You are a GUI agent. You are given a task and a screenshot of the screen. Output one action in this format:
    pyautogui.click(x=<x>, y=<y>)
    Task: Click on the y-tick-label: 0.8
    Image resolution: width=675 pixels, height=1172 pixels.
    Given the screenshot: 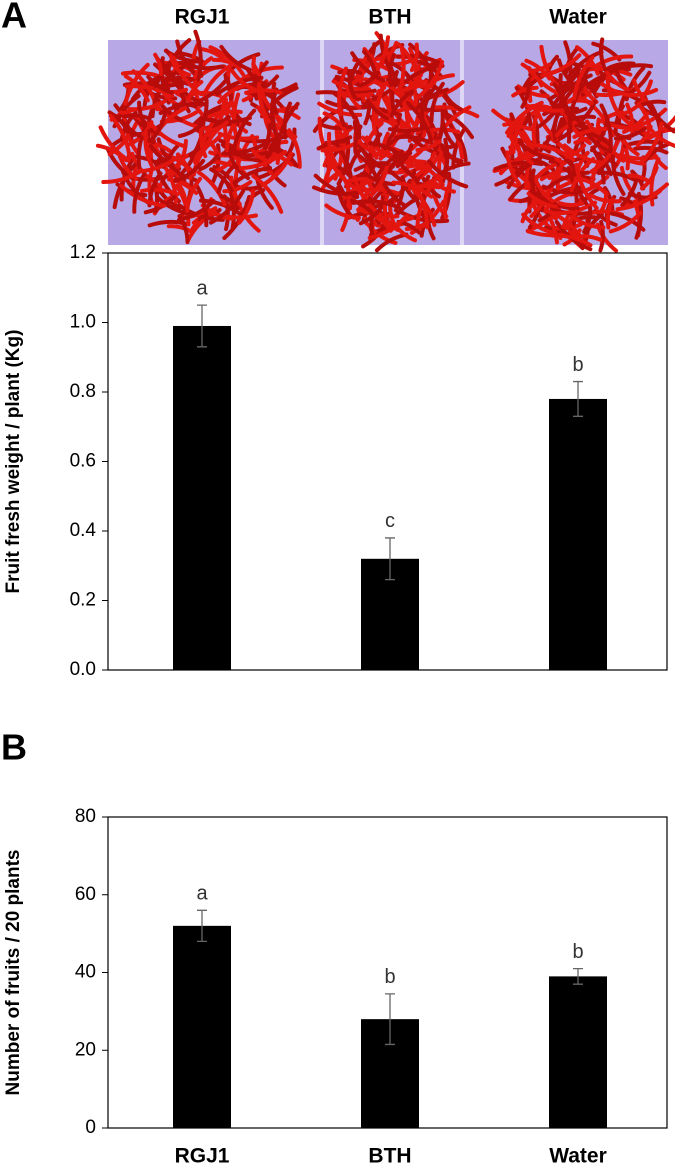 What is the action you would take?
    pyautogui.click(x=83, y=391)
    